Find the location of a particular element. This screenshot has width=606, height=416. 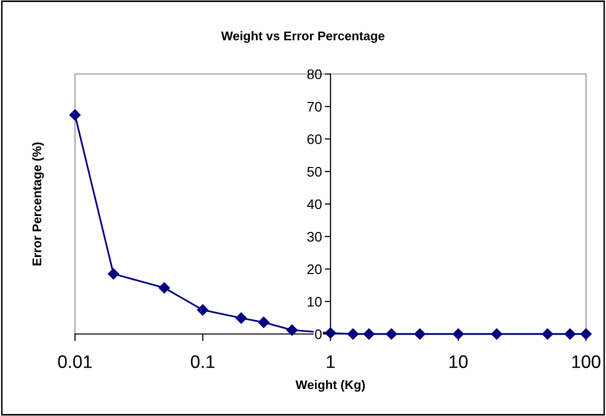

y-tick-label: 20 is located at coordinates (314, 269).